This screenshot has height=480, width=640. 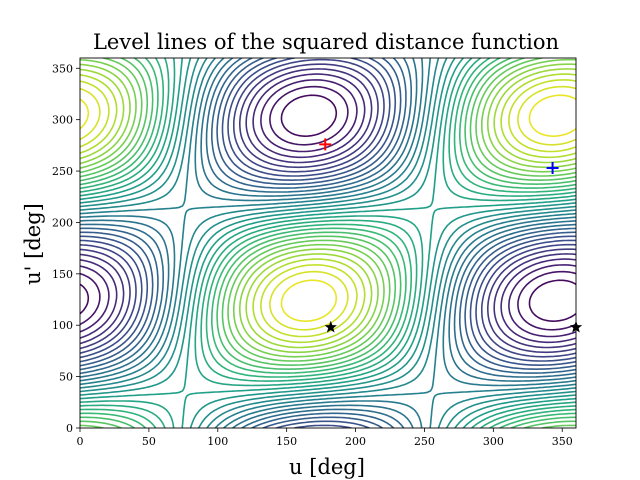 What do you see at coordinates (552, 167) in the screenshot?
I see `point-marker` at bounding box center [552, 167].